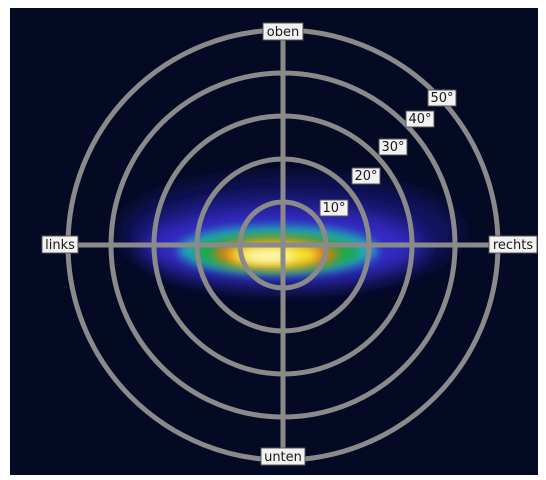  I want to click on direction-left-text: links, so click(60, 245).